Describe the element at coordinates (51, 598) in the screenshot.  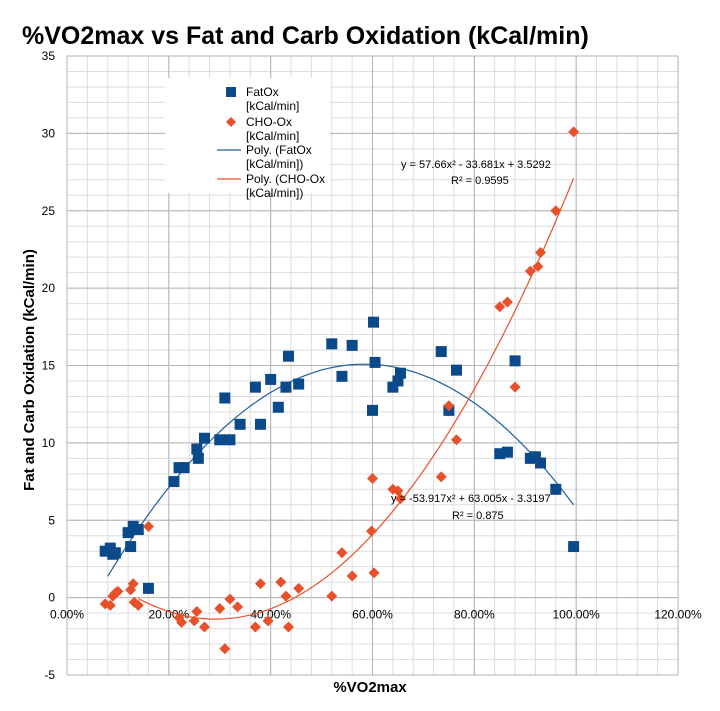
I see `y-tick-label: 0` at that location.